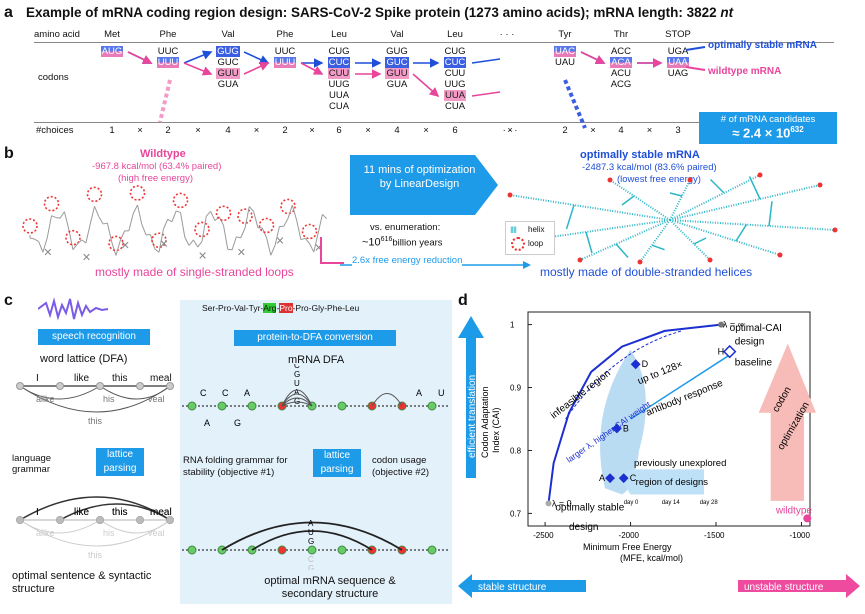  I want to click on nucleotide: U, so click(297, 383).